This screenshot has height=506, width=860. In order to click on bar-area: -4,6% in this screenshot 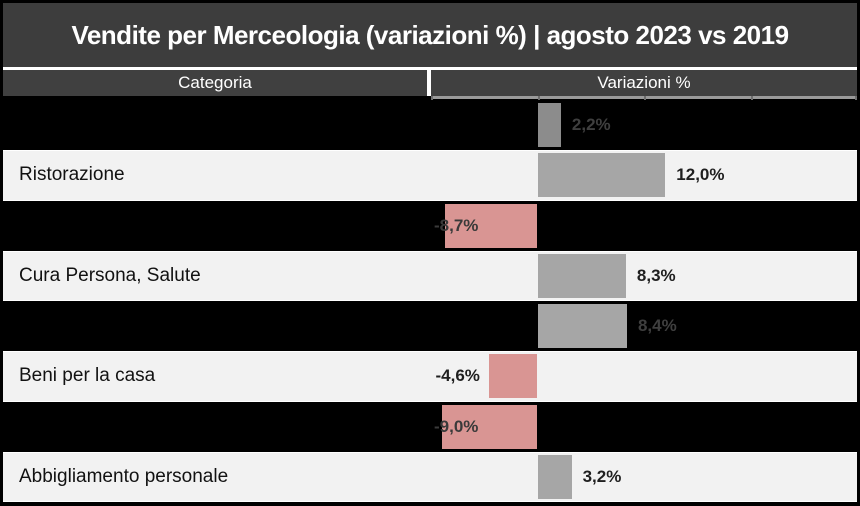, I will do `click(644, 376)`.